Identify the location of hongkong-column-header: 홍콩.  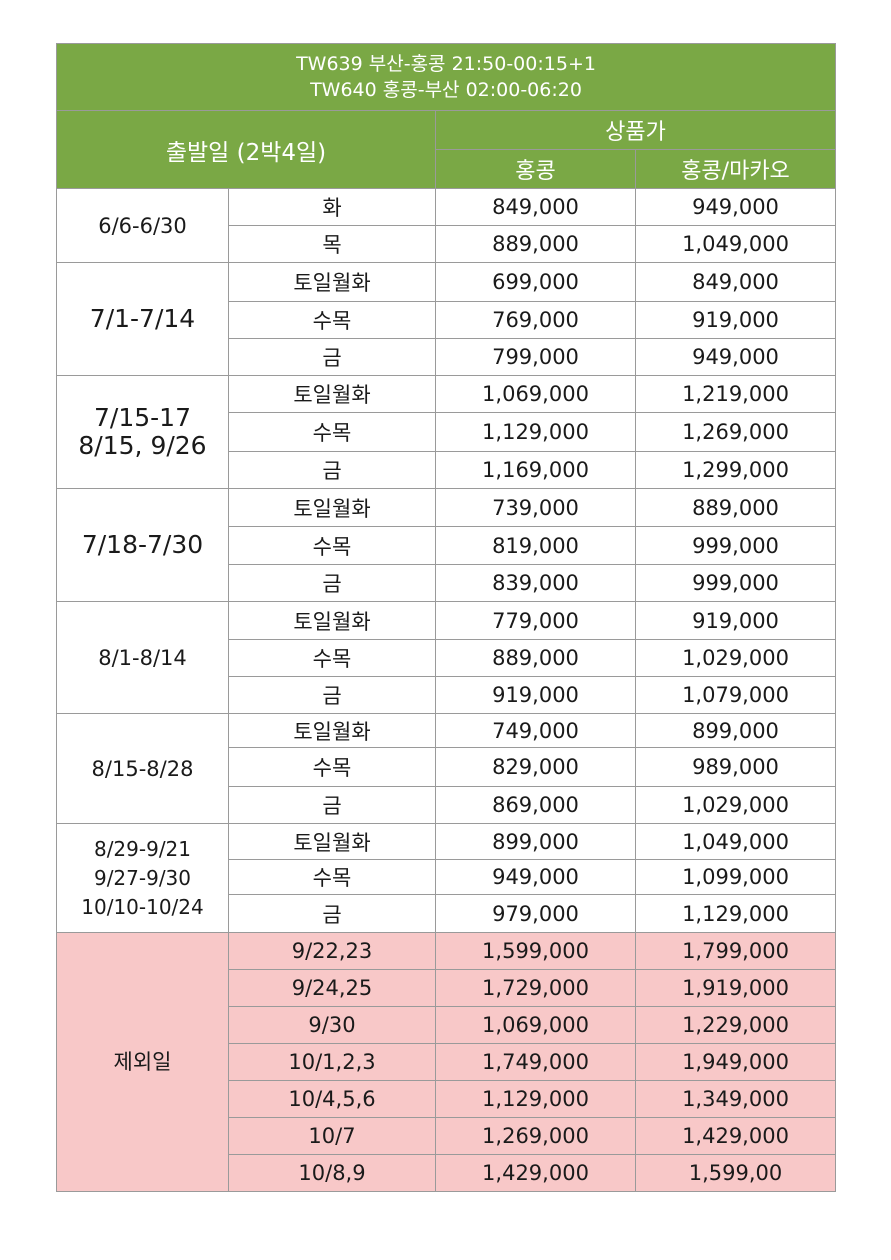
(535, 169).